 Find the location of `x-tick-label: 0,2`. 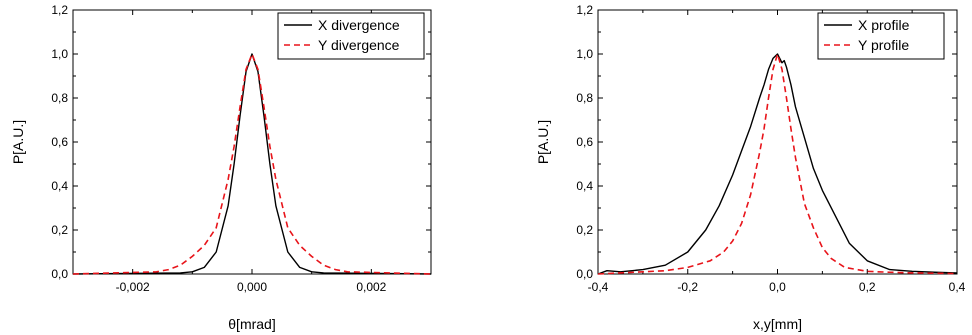

x-tick-label: 0,2 is located at coordinates (867, 287).